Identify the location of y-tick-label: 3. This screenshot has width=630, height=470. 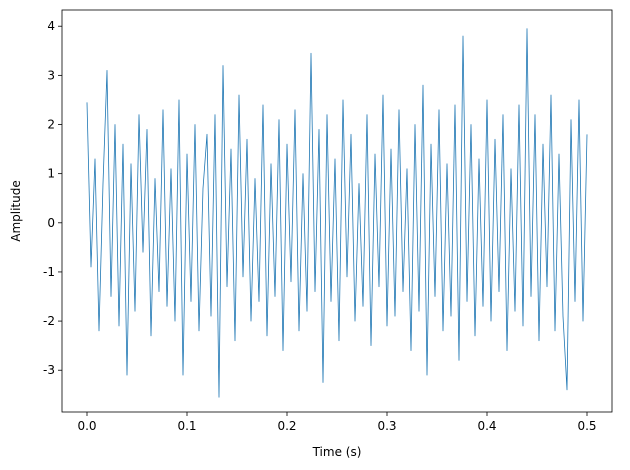
(51, 75).